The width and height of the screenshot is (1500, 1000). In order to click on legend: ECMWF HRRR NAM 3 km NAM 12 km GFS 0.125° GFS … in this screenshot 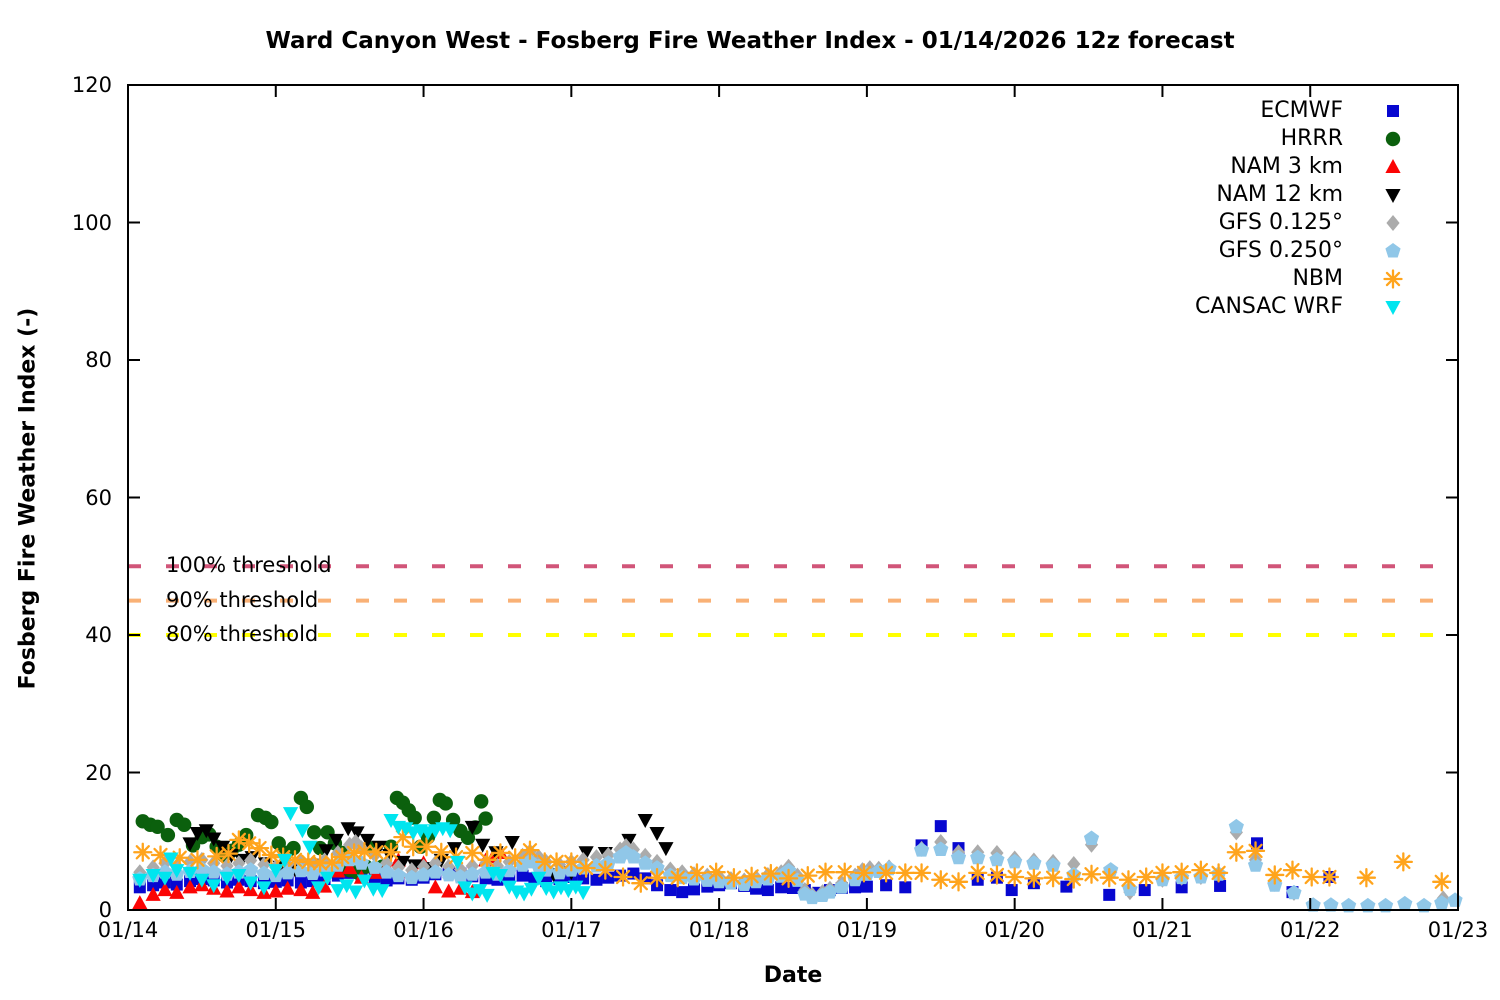, I will do `click(1300, 209)`.